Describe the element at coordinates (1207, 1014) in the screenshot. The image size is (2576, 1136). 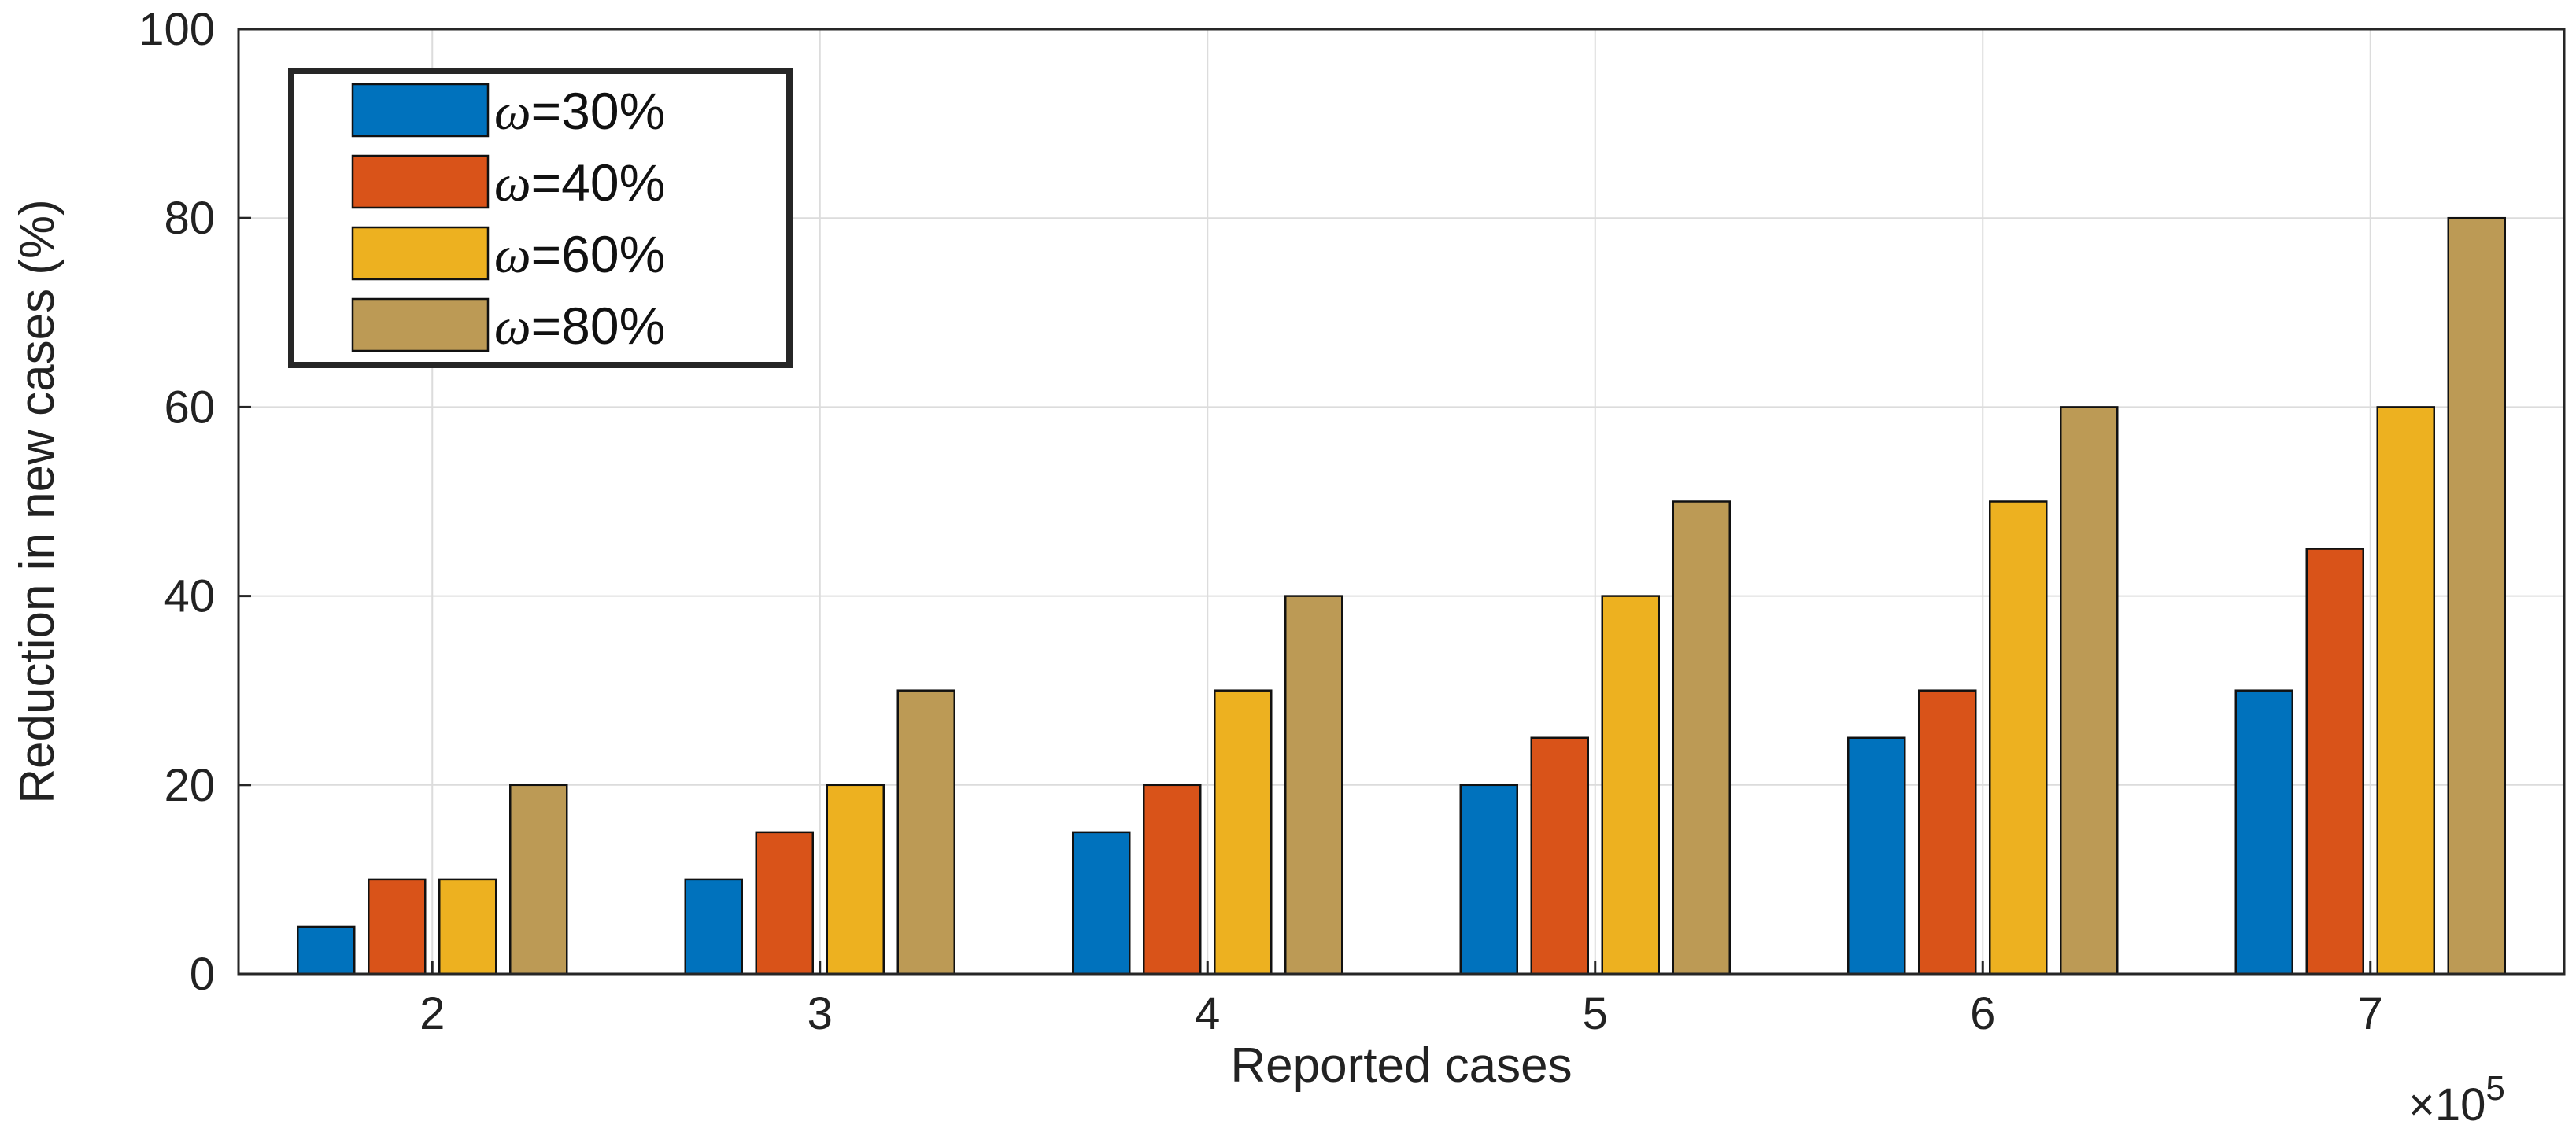
I see `x-tick-label: 4` at that location.